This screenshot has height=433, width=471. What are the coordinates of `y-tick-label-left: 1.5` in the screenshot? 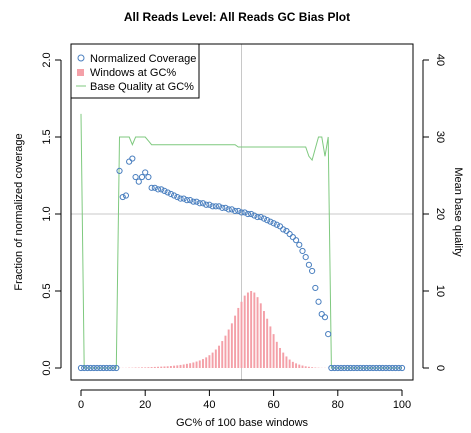 It's located at (47, 136).